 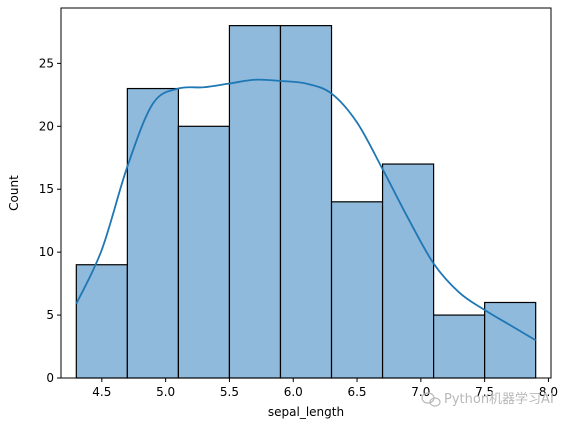 I want to click on y-tick-label: 0, so click(x=50, y=378).